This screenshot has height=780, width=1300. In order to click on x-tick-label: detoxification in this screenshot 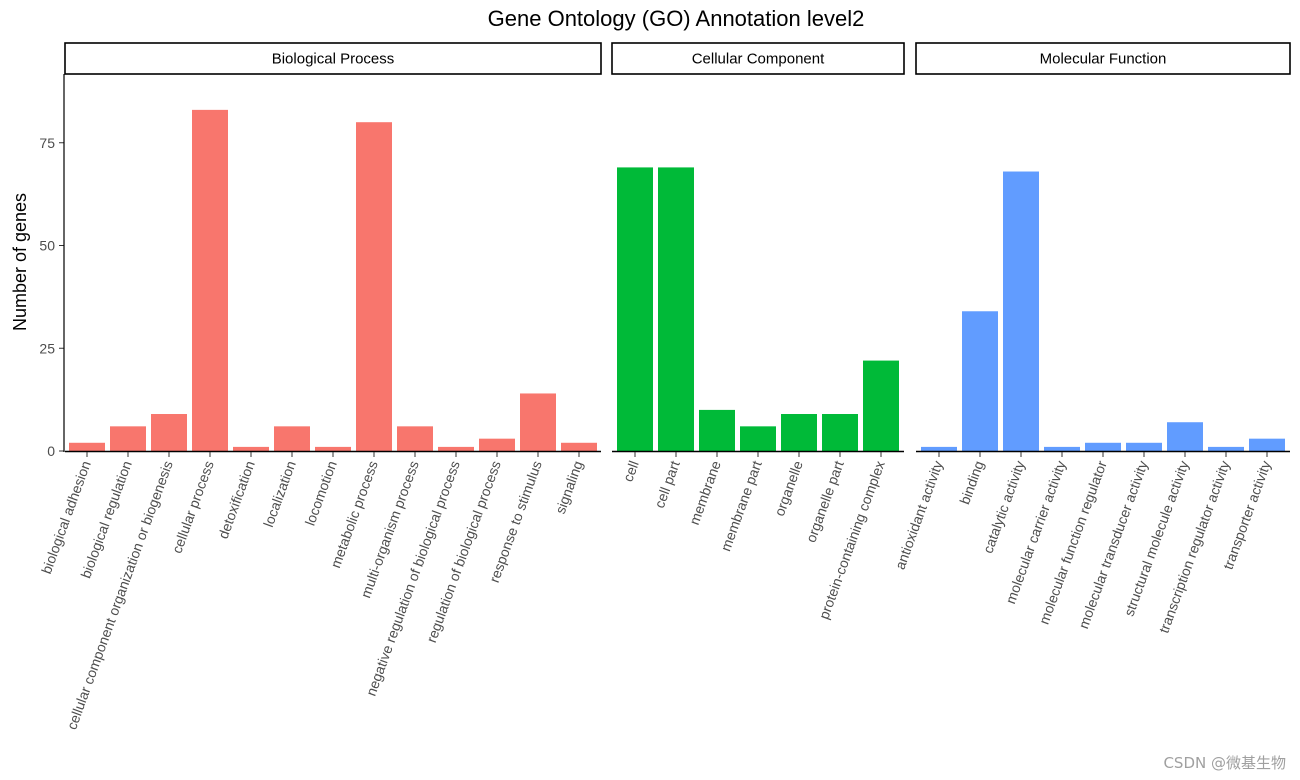, I will do `click(236, 500)`.